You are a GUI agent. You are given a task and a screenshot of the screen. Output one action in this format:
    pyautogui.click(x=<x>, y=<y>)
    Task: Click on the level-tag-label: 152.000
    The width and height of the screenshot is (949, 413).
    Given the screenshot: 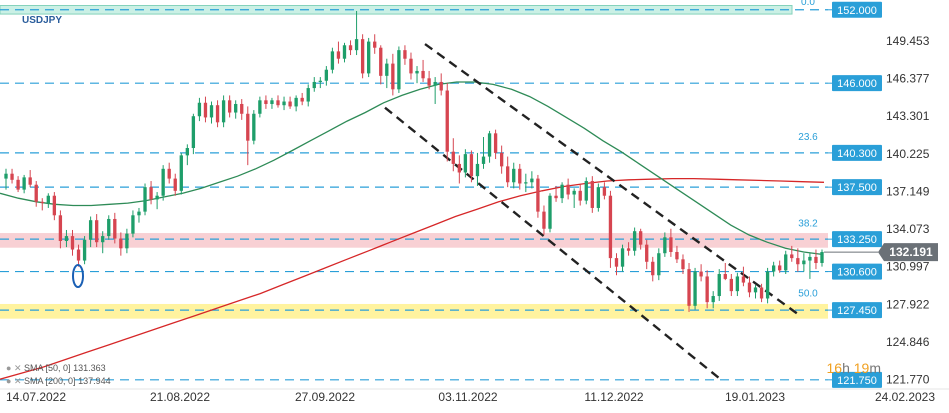 What is the action you would take?
    pyautogui.click(x=857, y=11)
    